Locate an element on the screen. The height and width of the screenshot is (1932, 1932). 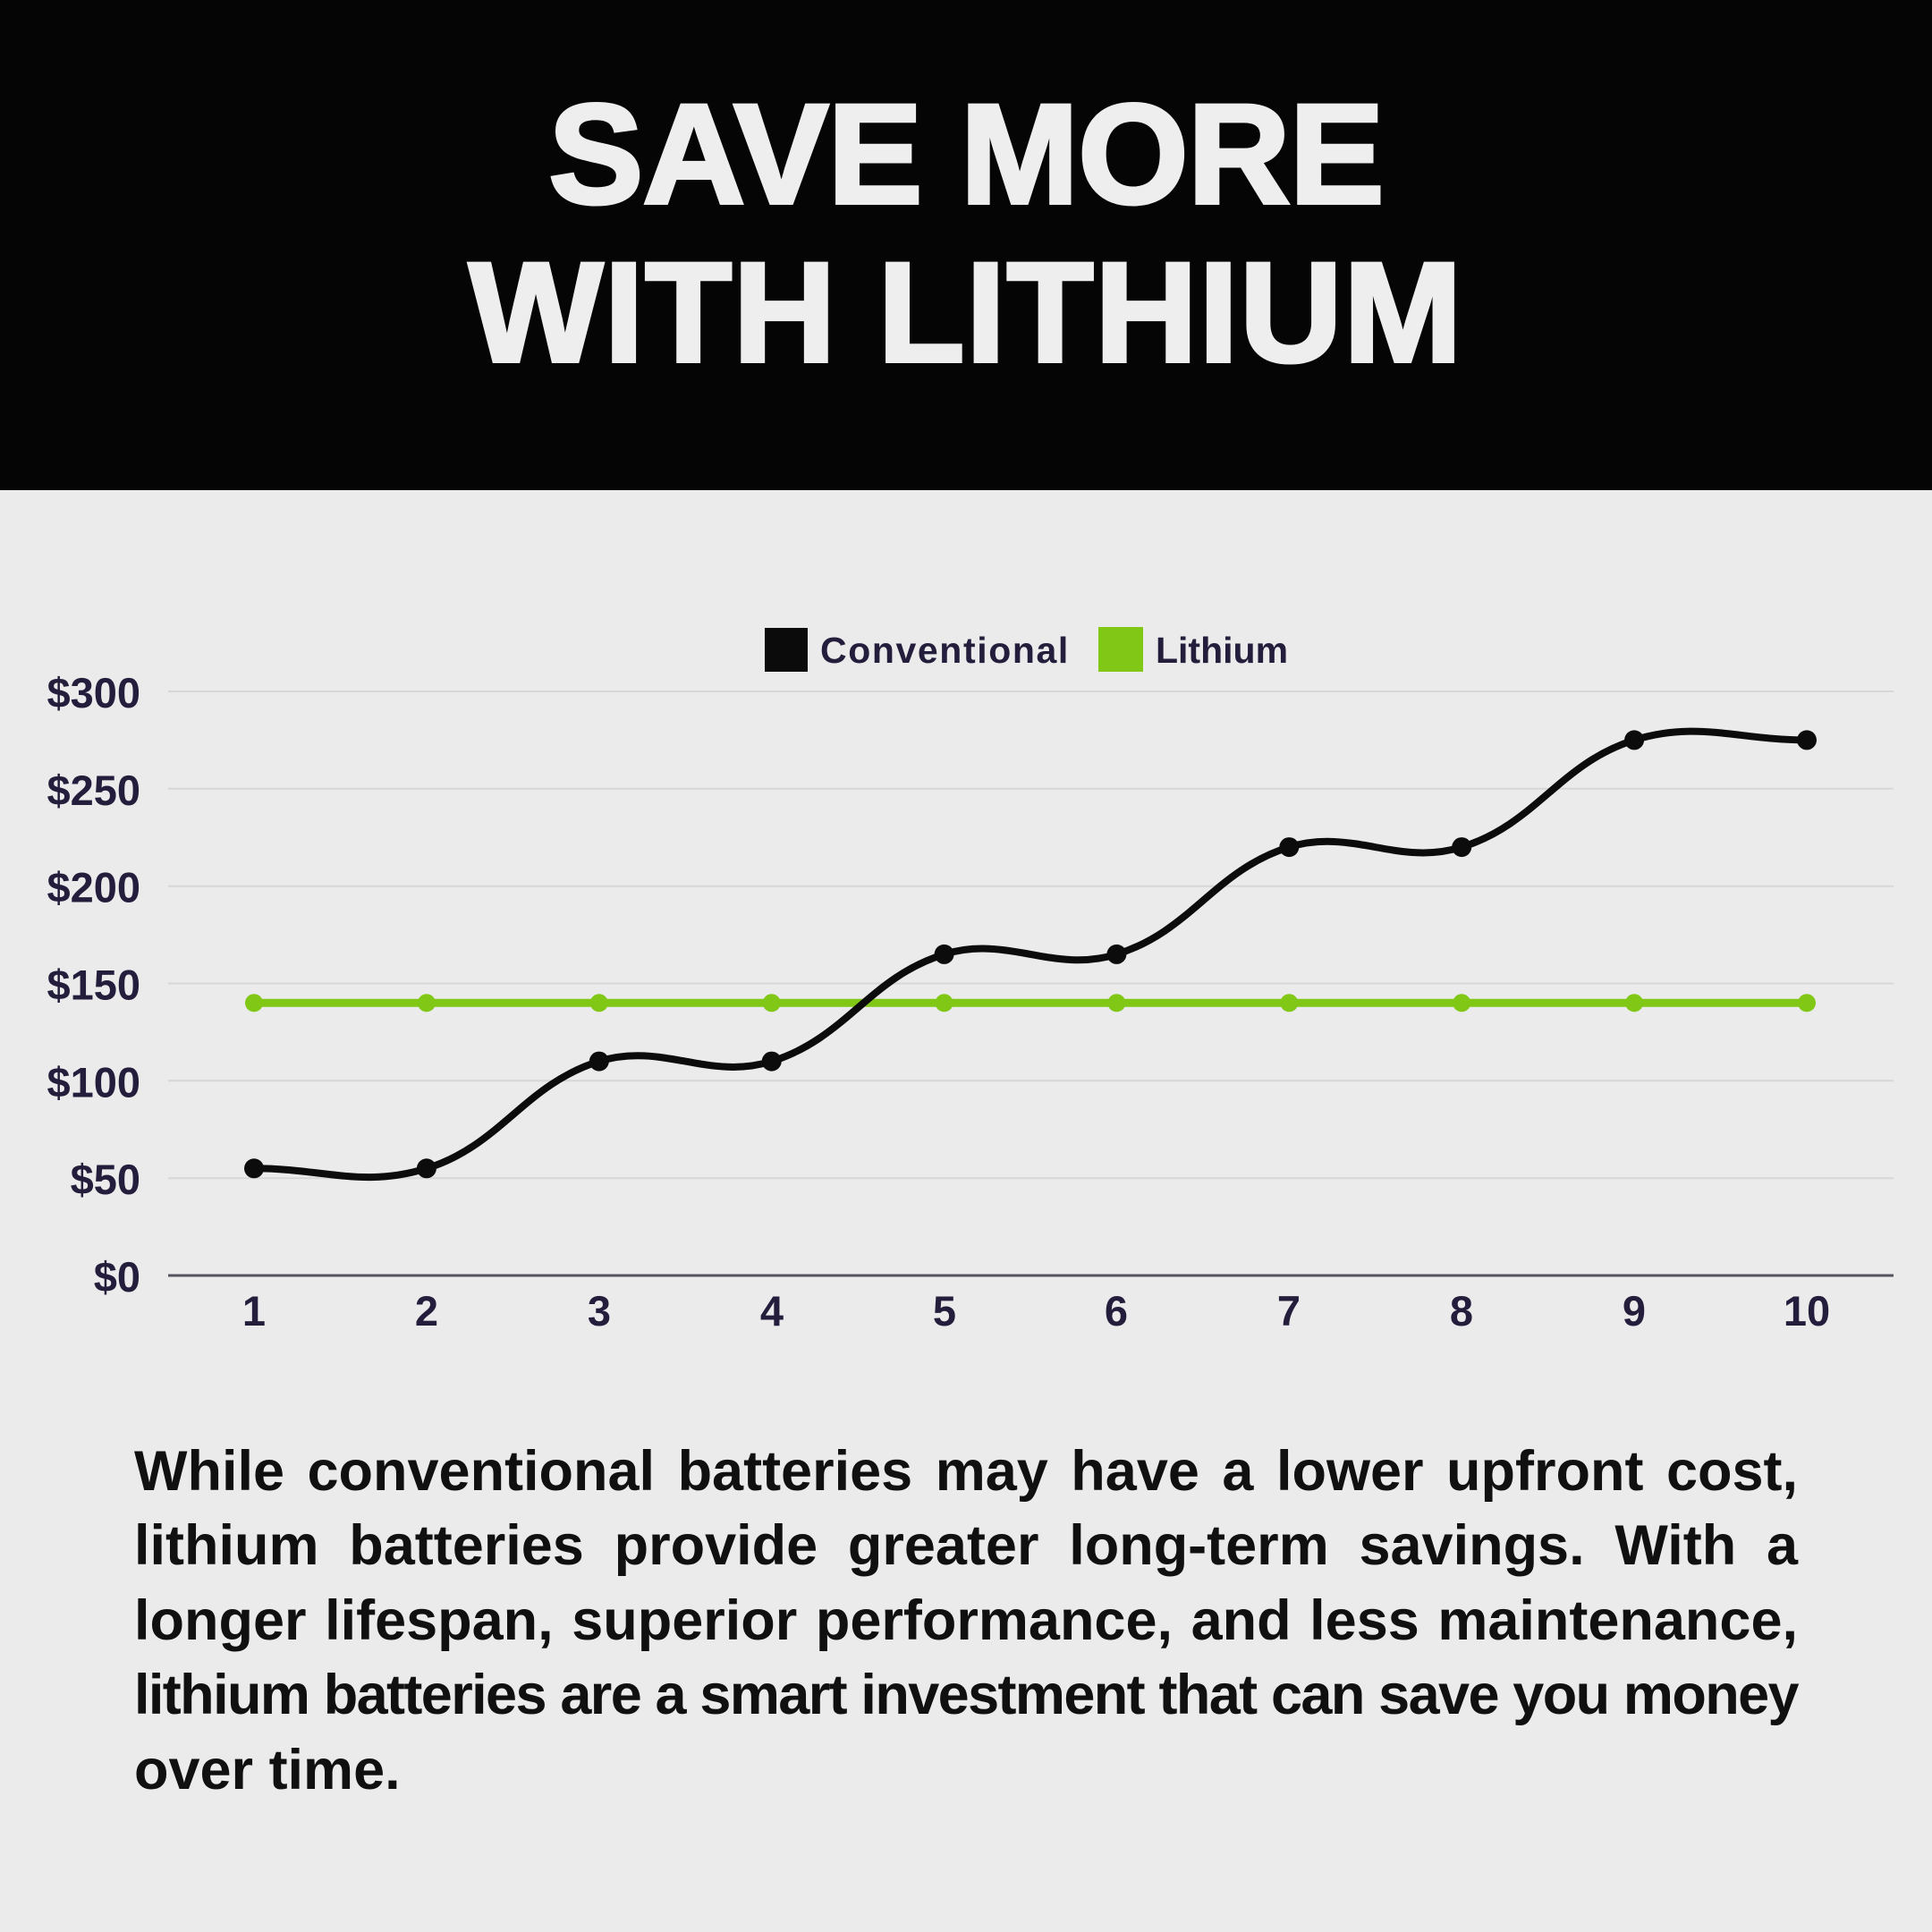
svg-text: 1 is located at coordinates (254, 1311).